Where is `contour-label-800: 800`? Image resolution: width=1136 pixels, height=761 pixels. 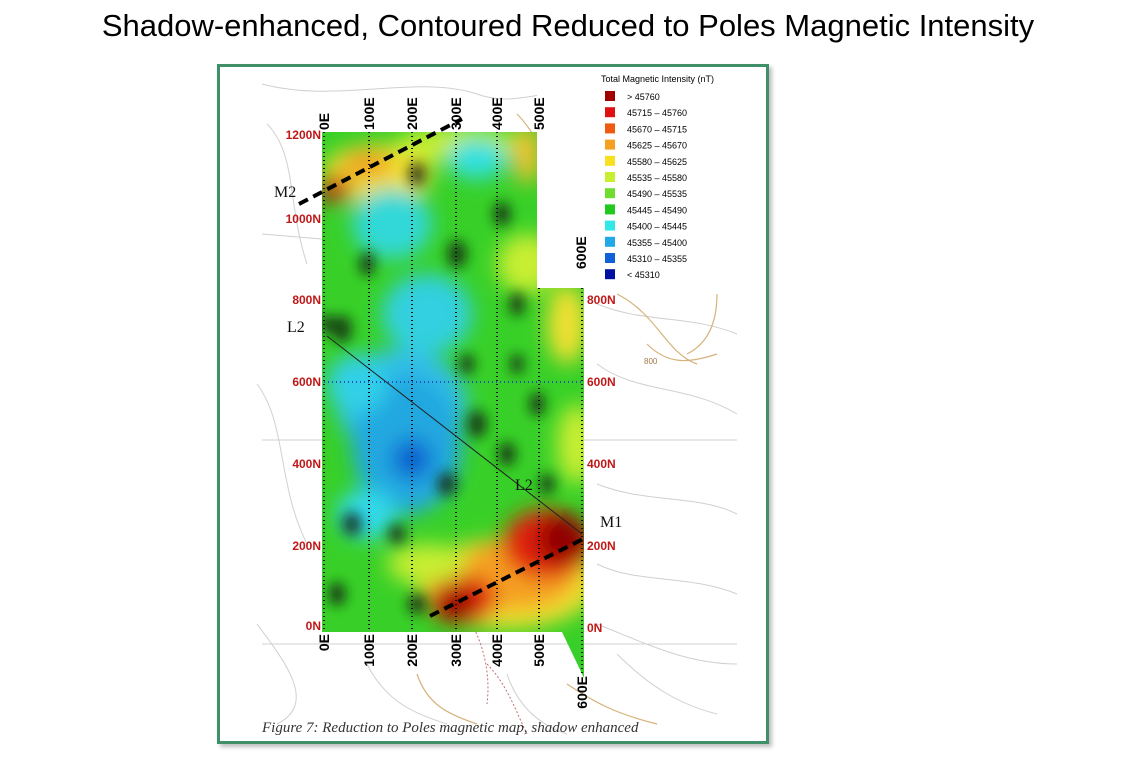 contour-label-800: 800 is located at coordinates (651, 361).